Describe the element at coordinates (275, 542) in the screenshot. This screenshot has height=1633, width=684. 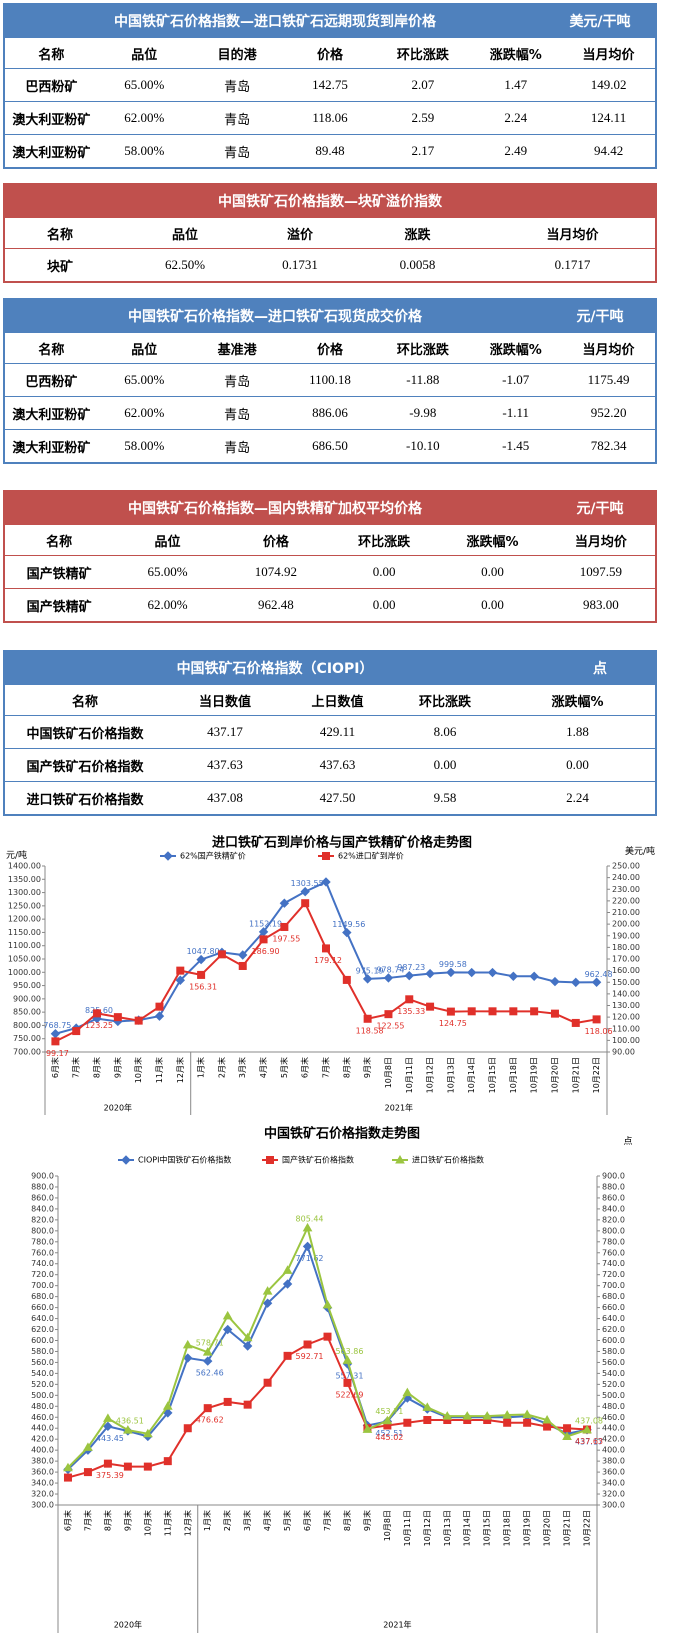
I see `column-header: 价格` at that location.